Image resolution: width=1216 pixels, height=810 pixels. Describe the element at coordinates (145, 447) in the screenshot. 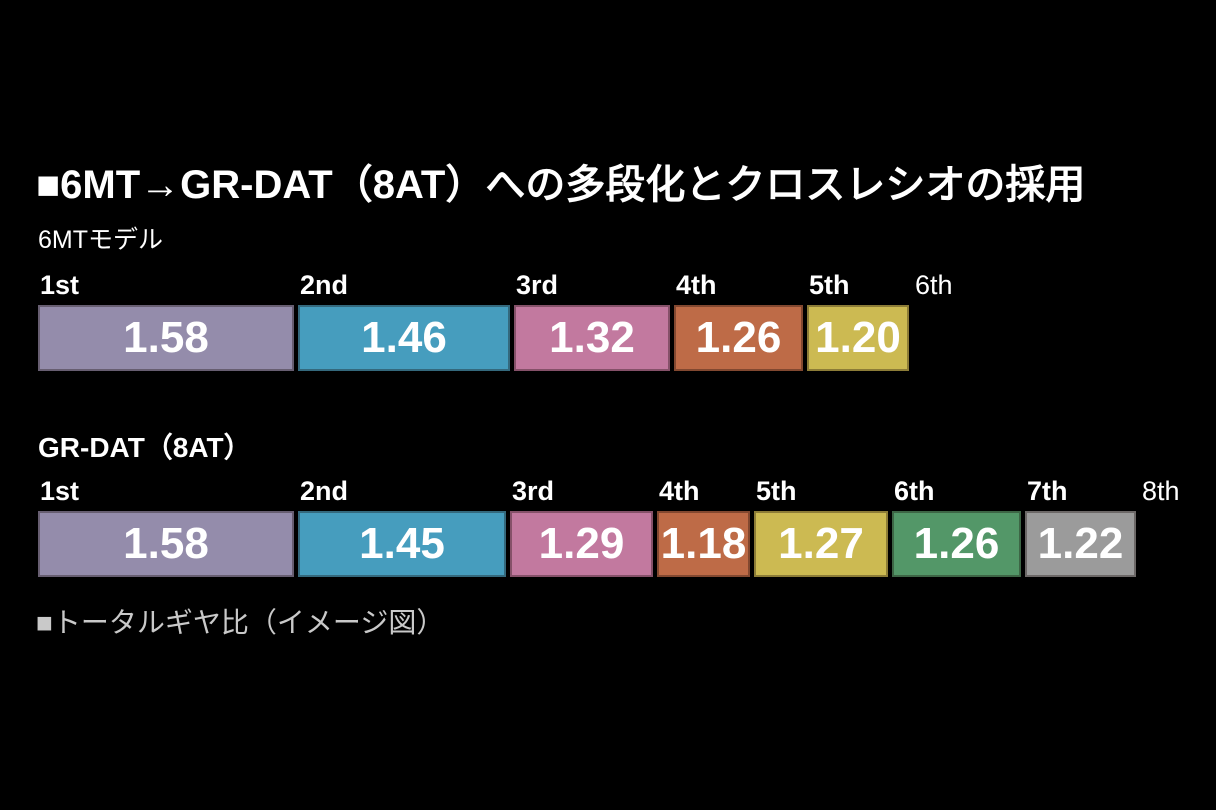

I see `section-label-gr-dat: GR-DAT（8AT）` at that location.